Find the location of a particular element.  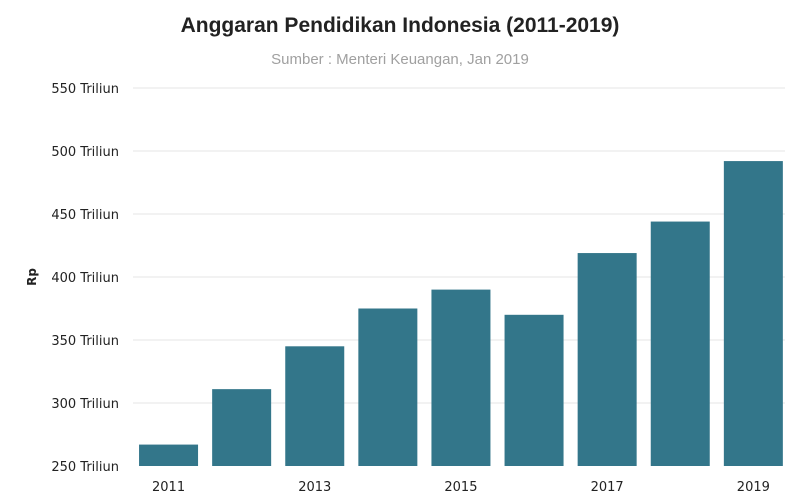

x-axis-ticks: 2011 2013 2015 2017 2019 is located at coordinates (461, 487).